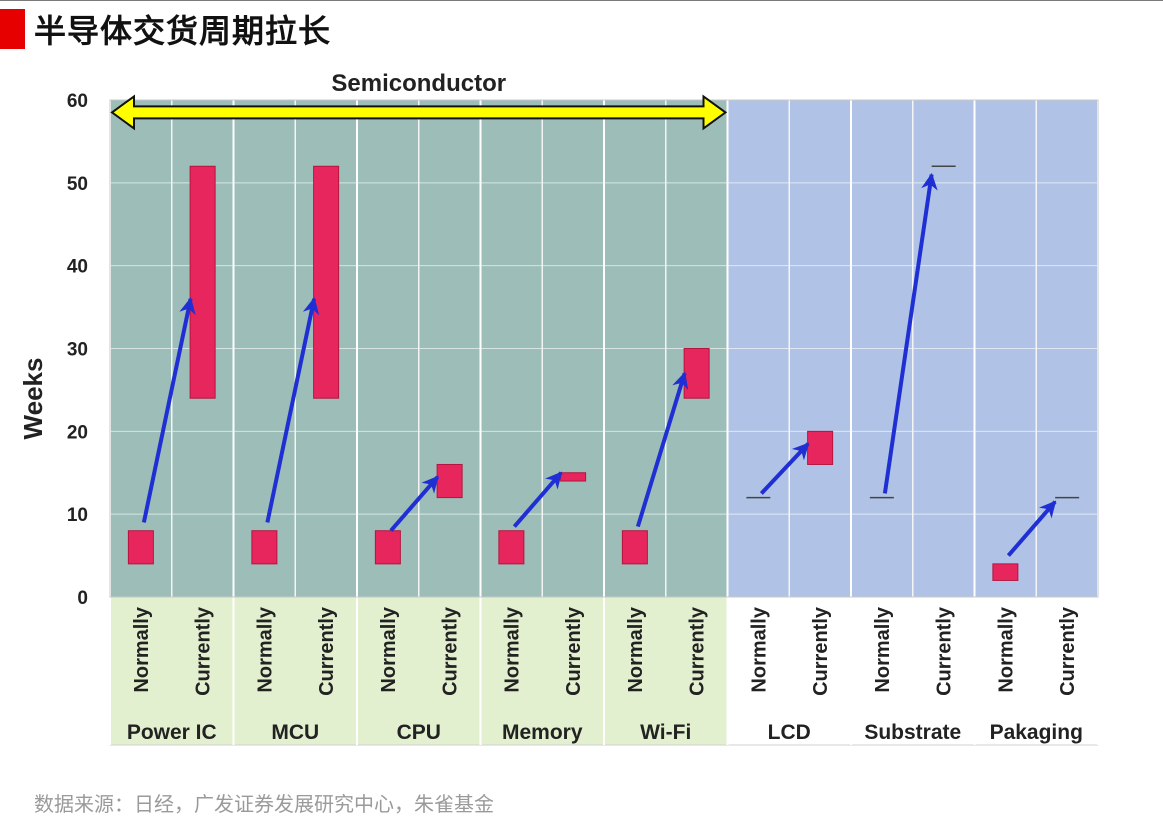 This screenshot has width=1163, height=819. What do you see at coordinates (789, 732) in the screenshot?
I see `category-label-lcd: LCD` at bounding box center [789, 732].